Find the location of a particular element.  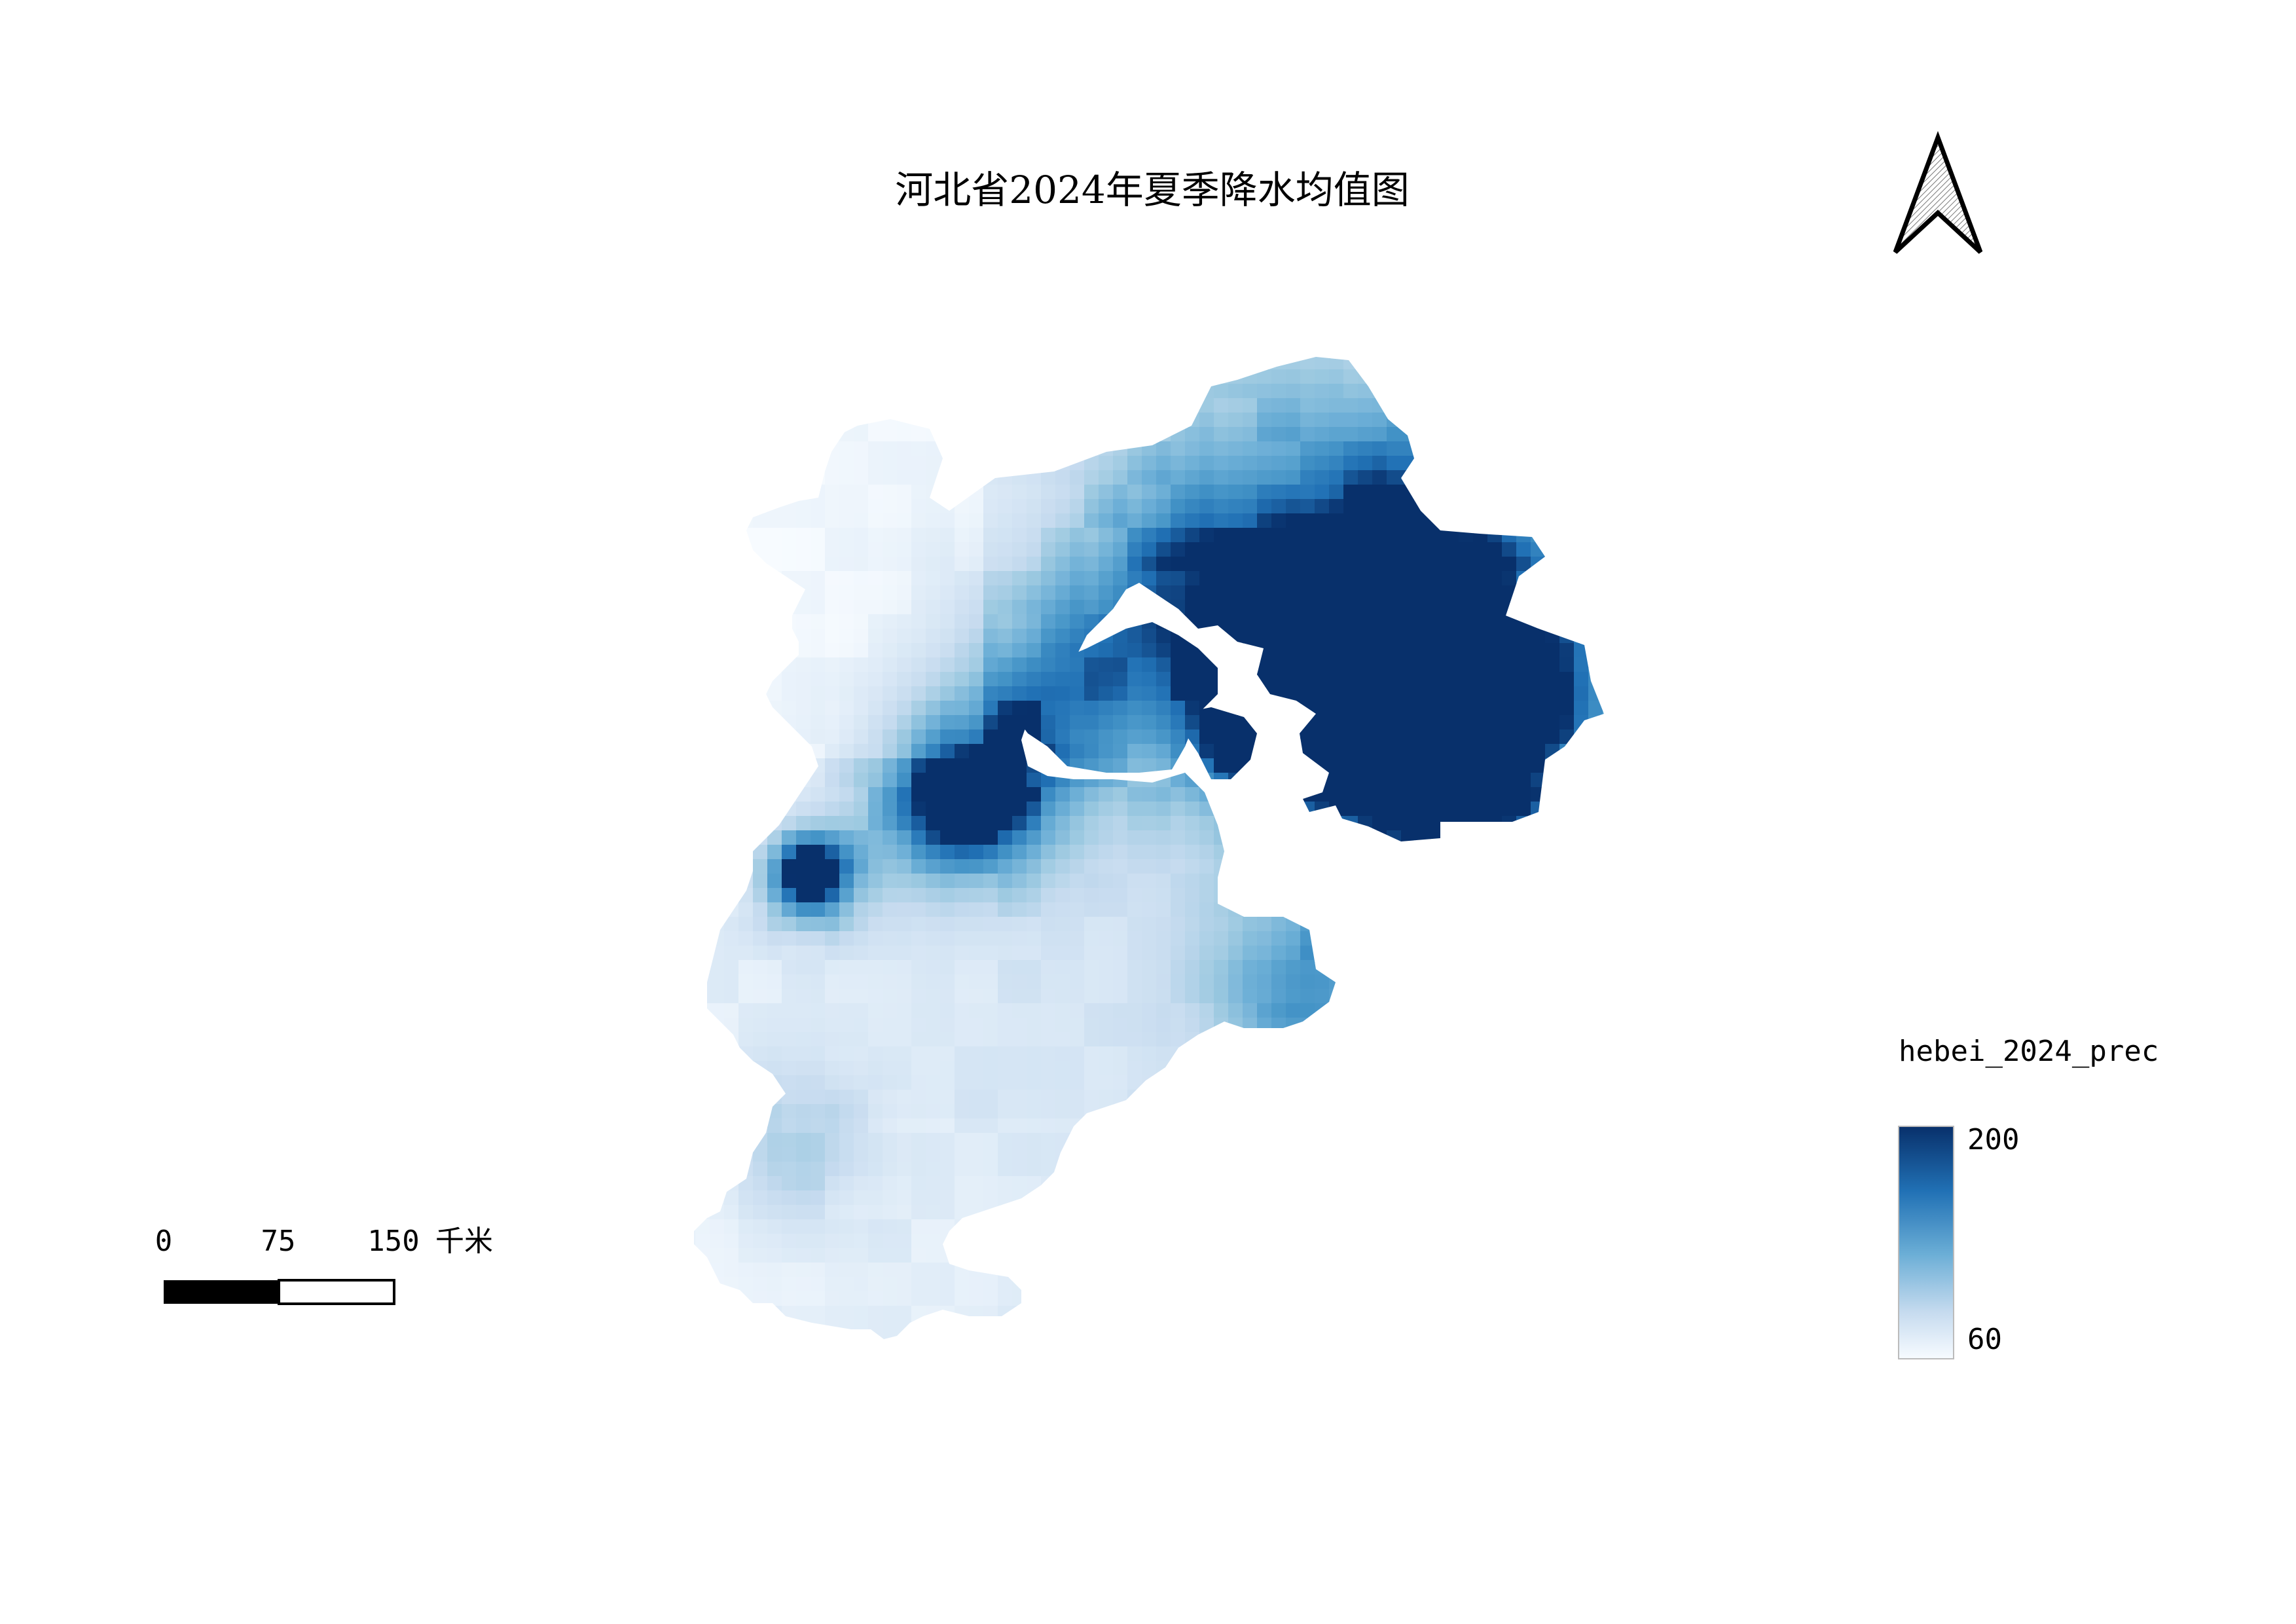

map-title: 河北省2024年夏季降水均值图 is located at coordinates (1152, 190).